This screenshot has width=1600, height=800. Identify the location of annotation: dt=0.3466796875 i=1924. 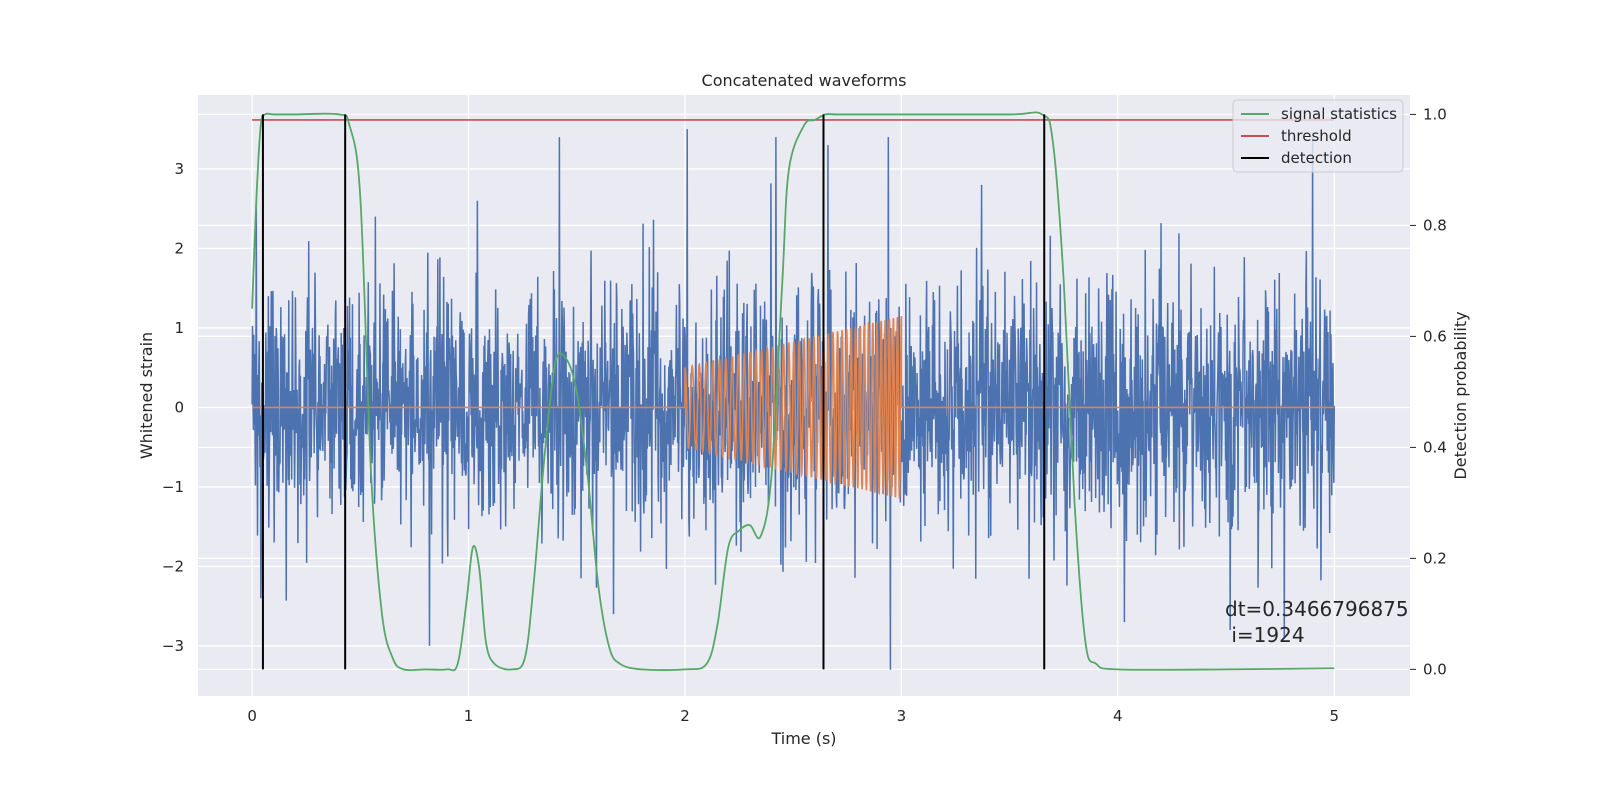
(1317, 622).